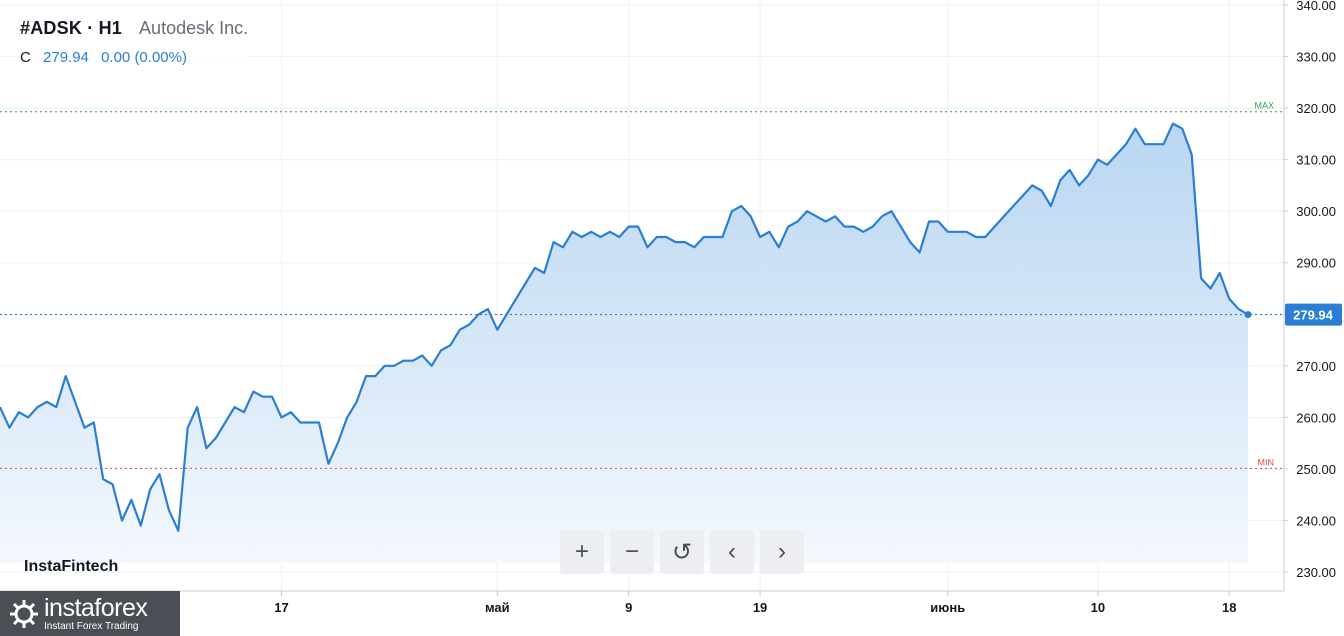 The width and height of the screenshot is (1344, 636). I want to click on last-price-badge-bg, so click(1313, 314).